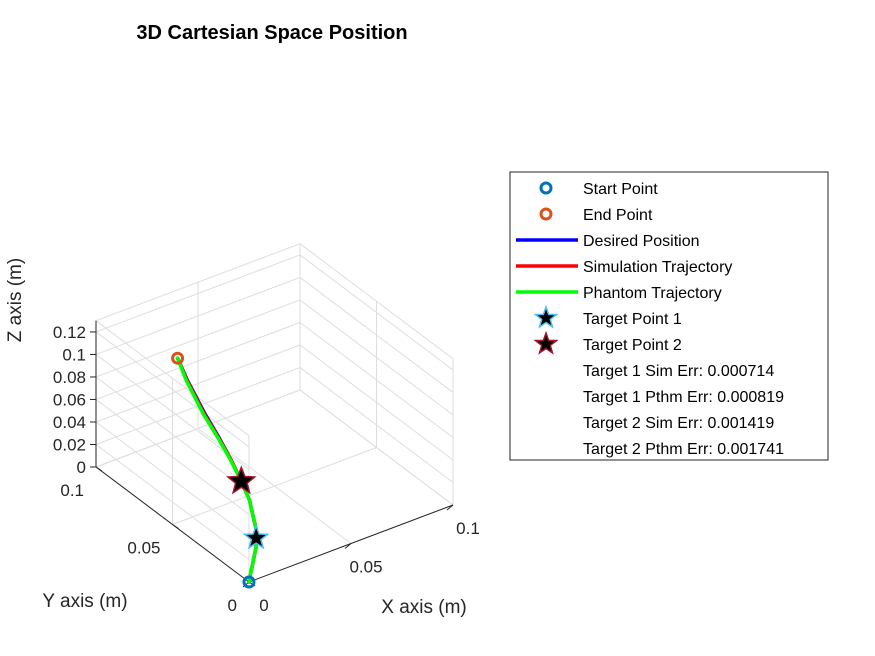 Image resolution: width=875 pixels, height=656 pixels. I want to click on legend-label-err1: Target 1 Sim Err: 0.000714, so click(678, 371).